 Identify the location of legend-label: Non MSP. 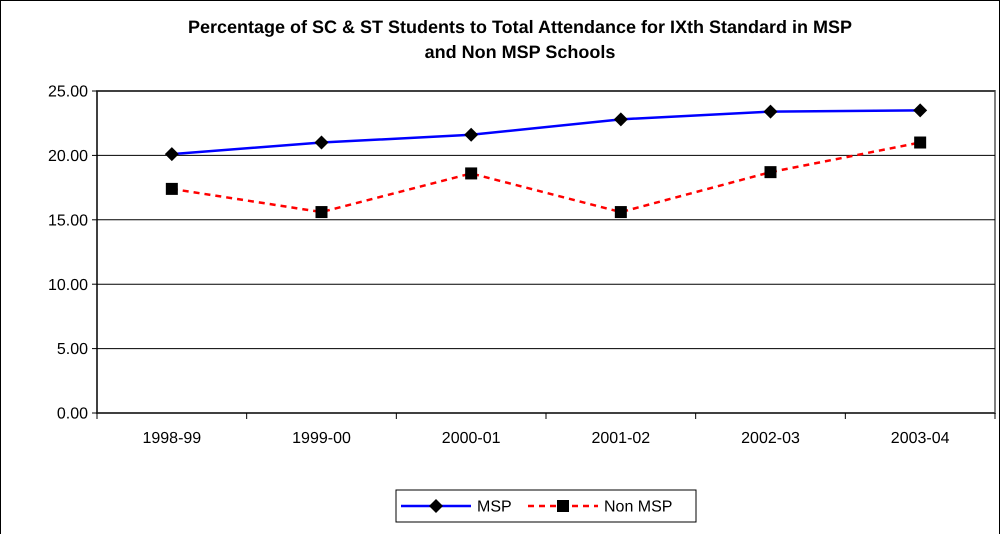
(638, 507).